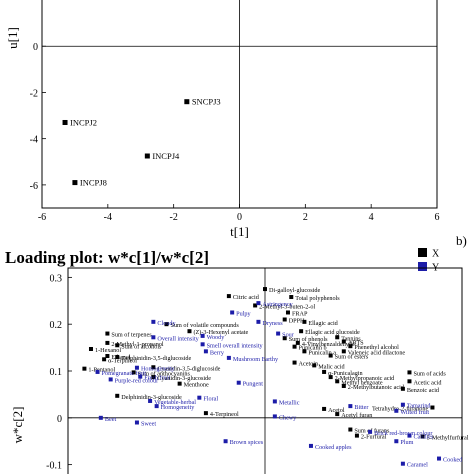  I want to click on loading-point-pomegranate-fruit, so click(97, 371).